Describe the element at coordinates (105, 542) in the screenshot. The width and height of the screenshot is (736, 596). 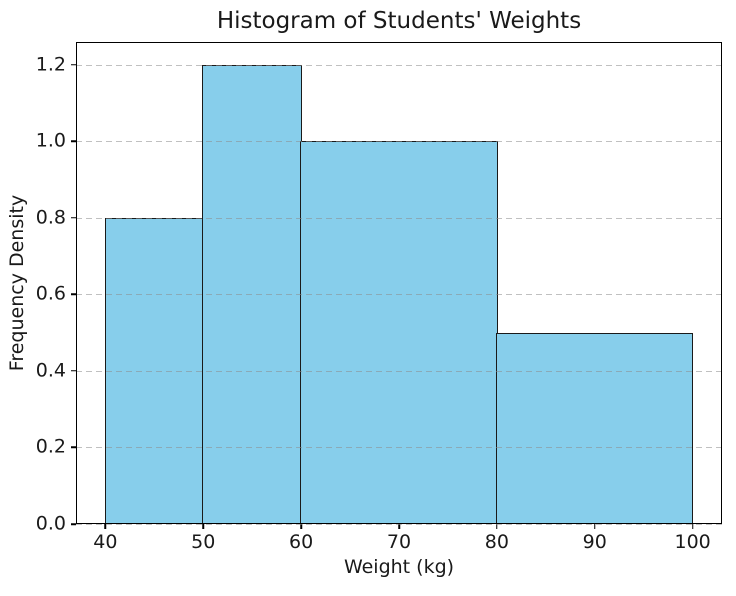
I see `x-tick-label: 40` at that location.